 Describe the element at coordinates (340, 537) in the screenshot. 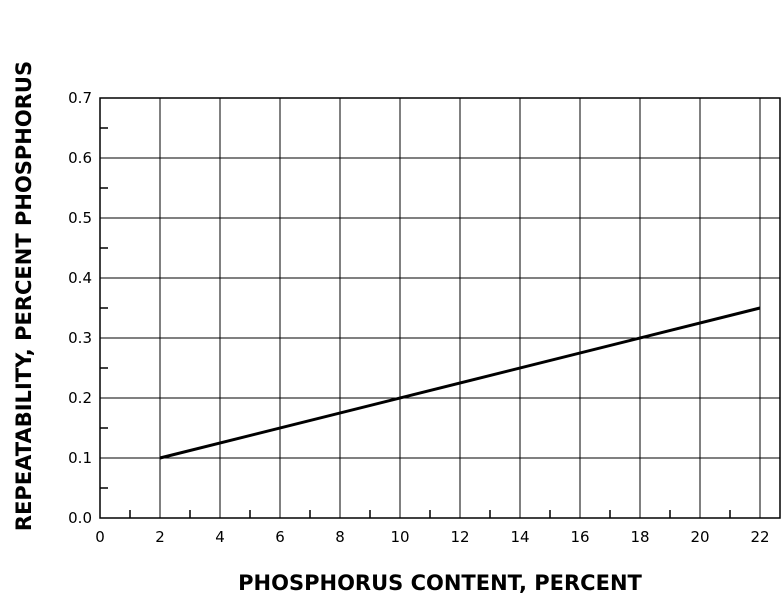

I see `x-tick-label: 8` at that location.